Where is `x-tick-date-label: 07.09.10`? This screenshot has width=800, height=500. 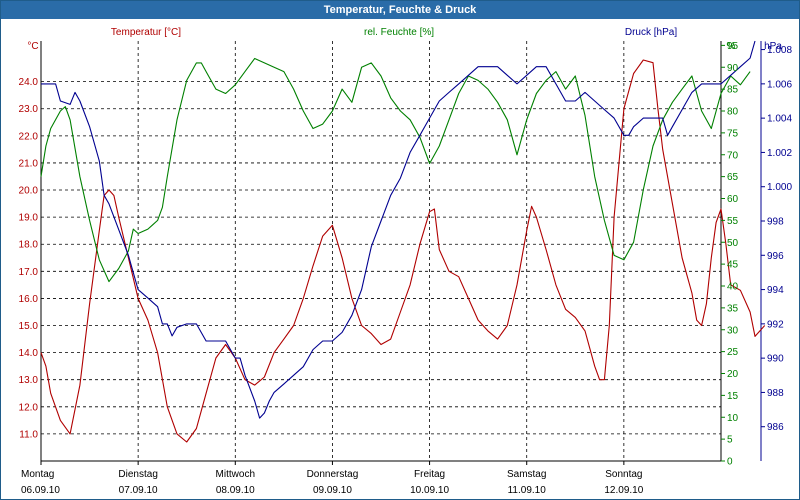
x-tick-date-label: 07.09.10 is located at coordinates (138, 490).